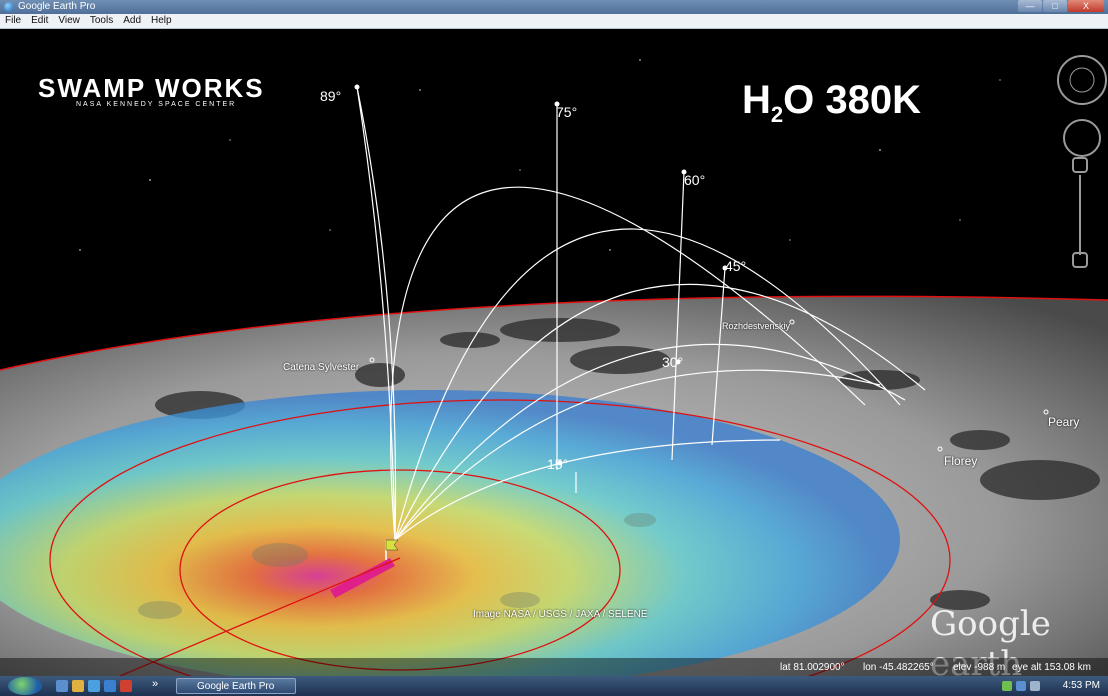 The height and width of the screenshot is (696, 1108). What do you see at coordinates (1021, 686) in the screenshot?
I see `tray-display-icon` at bounding box center [1021, 686].